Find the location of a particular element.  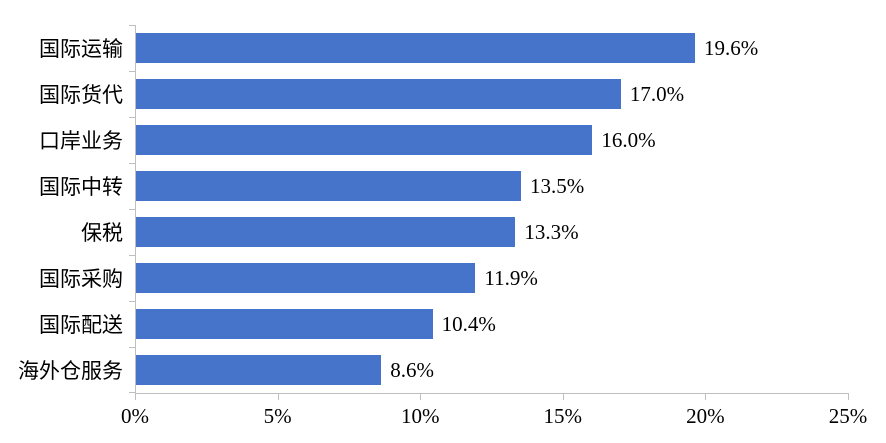

x-axis-tick-label: 0% is located at coordinates (135, 416).